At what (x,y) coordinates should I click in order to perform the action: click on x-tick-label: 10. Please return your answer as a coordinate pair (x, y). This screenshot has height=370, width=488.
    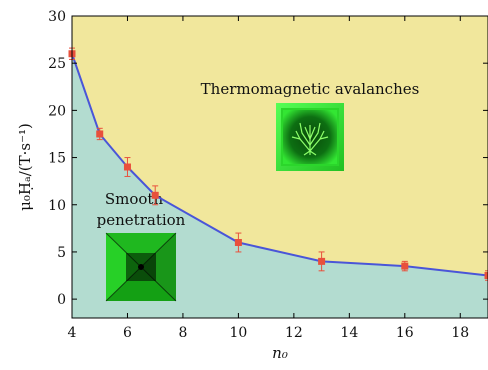
    Looking at the image, I should click on (238, 333).